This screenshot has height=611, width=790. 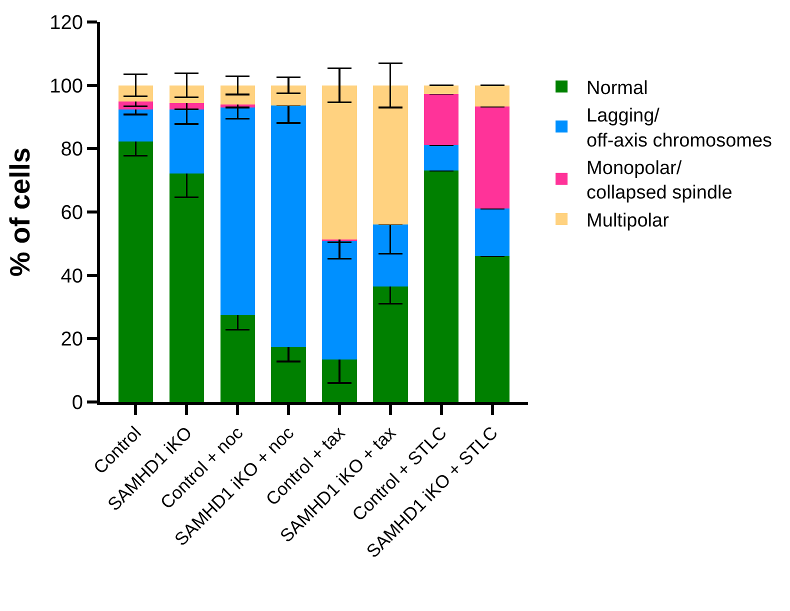 I want to click on y-tick-label: 0, so click(x=77, y=403).